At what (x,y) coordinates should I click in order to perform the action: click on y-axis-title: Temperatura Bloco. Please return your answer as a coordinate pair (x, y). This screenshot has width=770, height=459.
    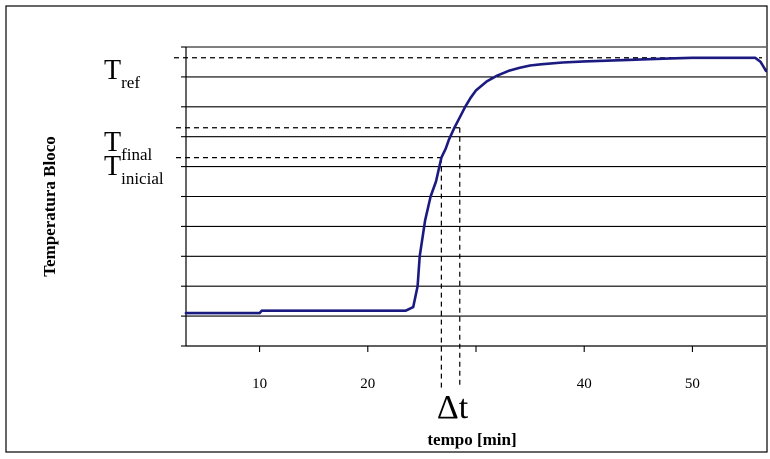
    Looking at the image, I should click on (49, 206).